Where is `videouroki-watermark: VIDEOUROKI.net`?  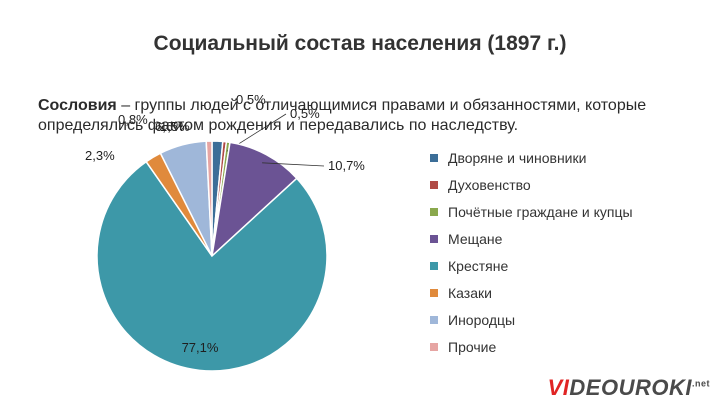 videouroki-watermark: VIDEOUROKI.net is located at coordinates (629, 388).